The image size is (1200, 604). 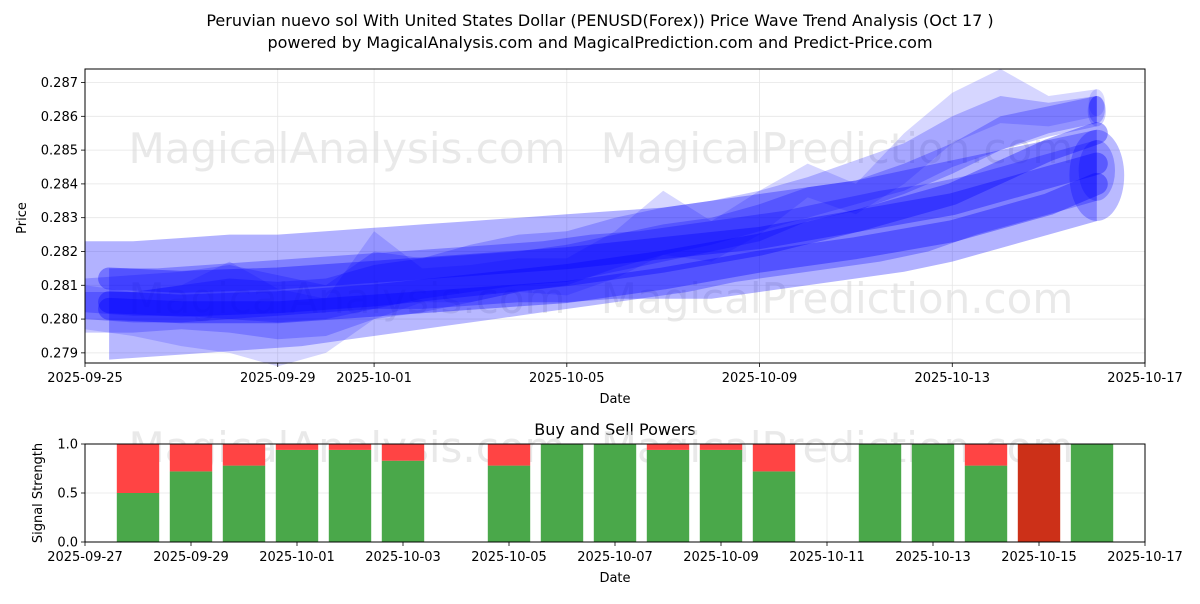 What do you see at coordinates (403, 557) in the screenshot?
I see `signal-x-tick-label: 2025-10-03` at bounding box center [403, 557].